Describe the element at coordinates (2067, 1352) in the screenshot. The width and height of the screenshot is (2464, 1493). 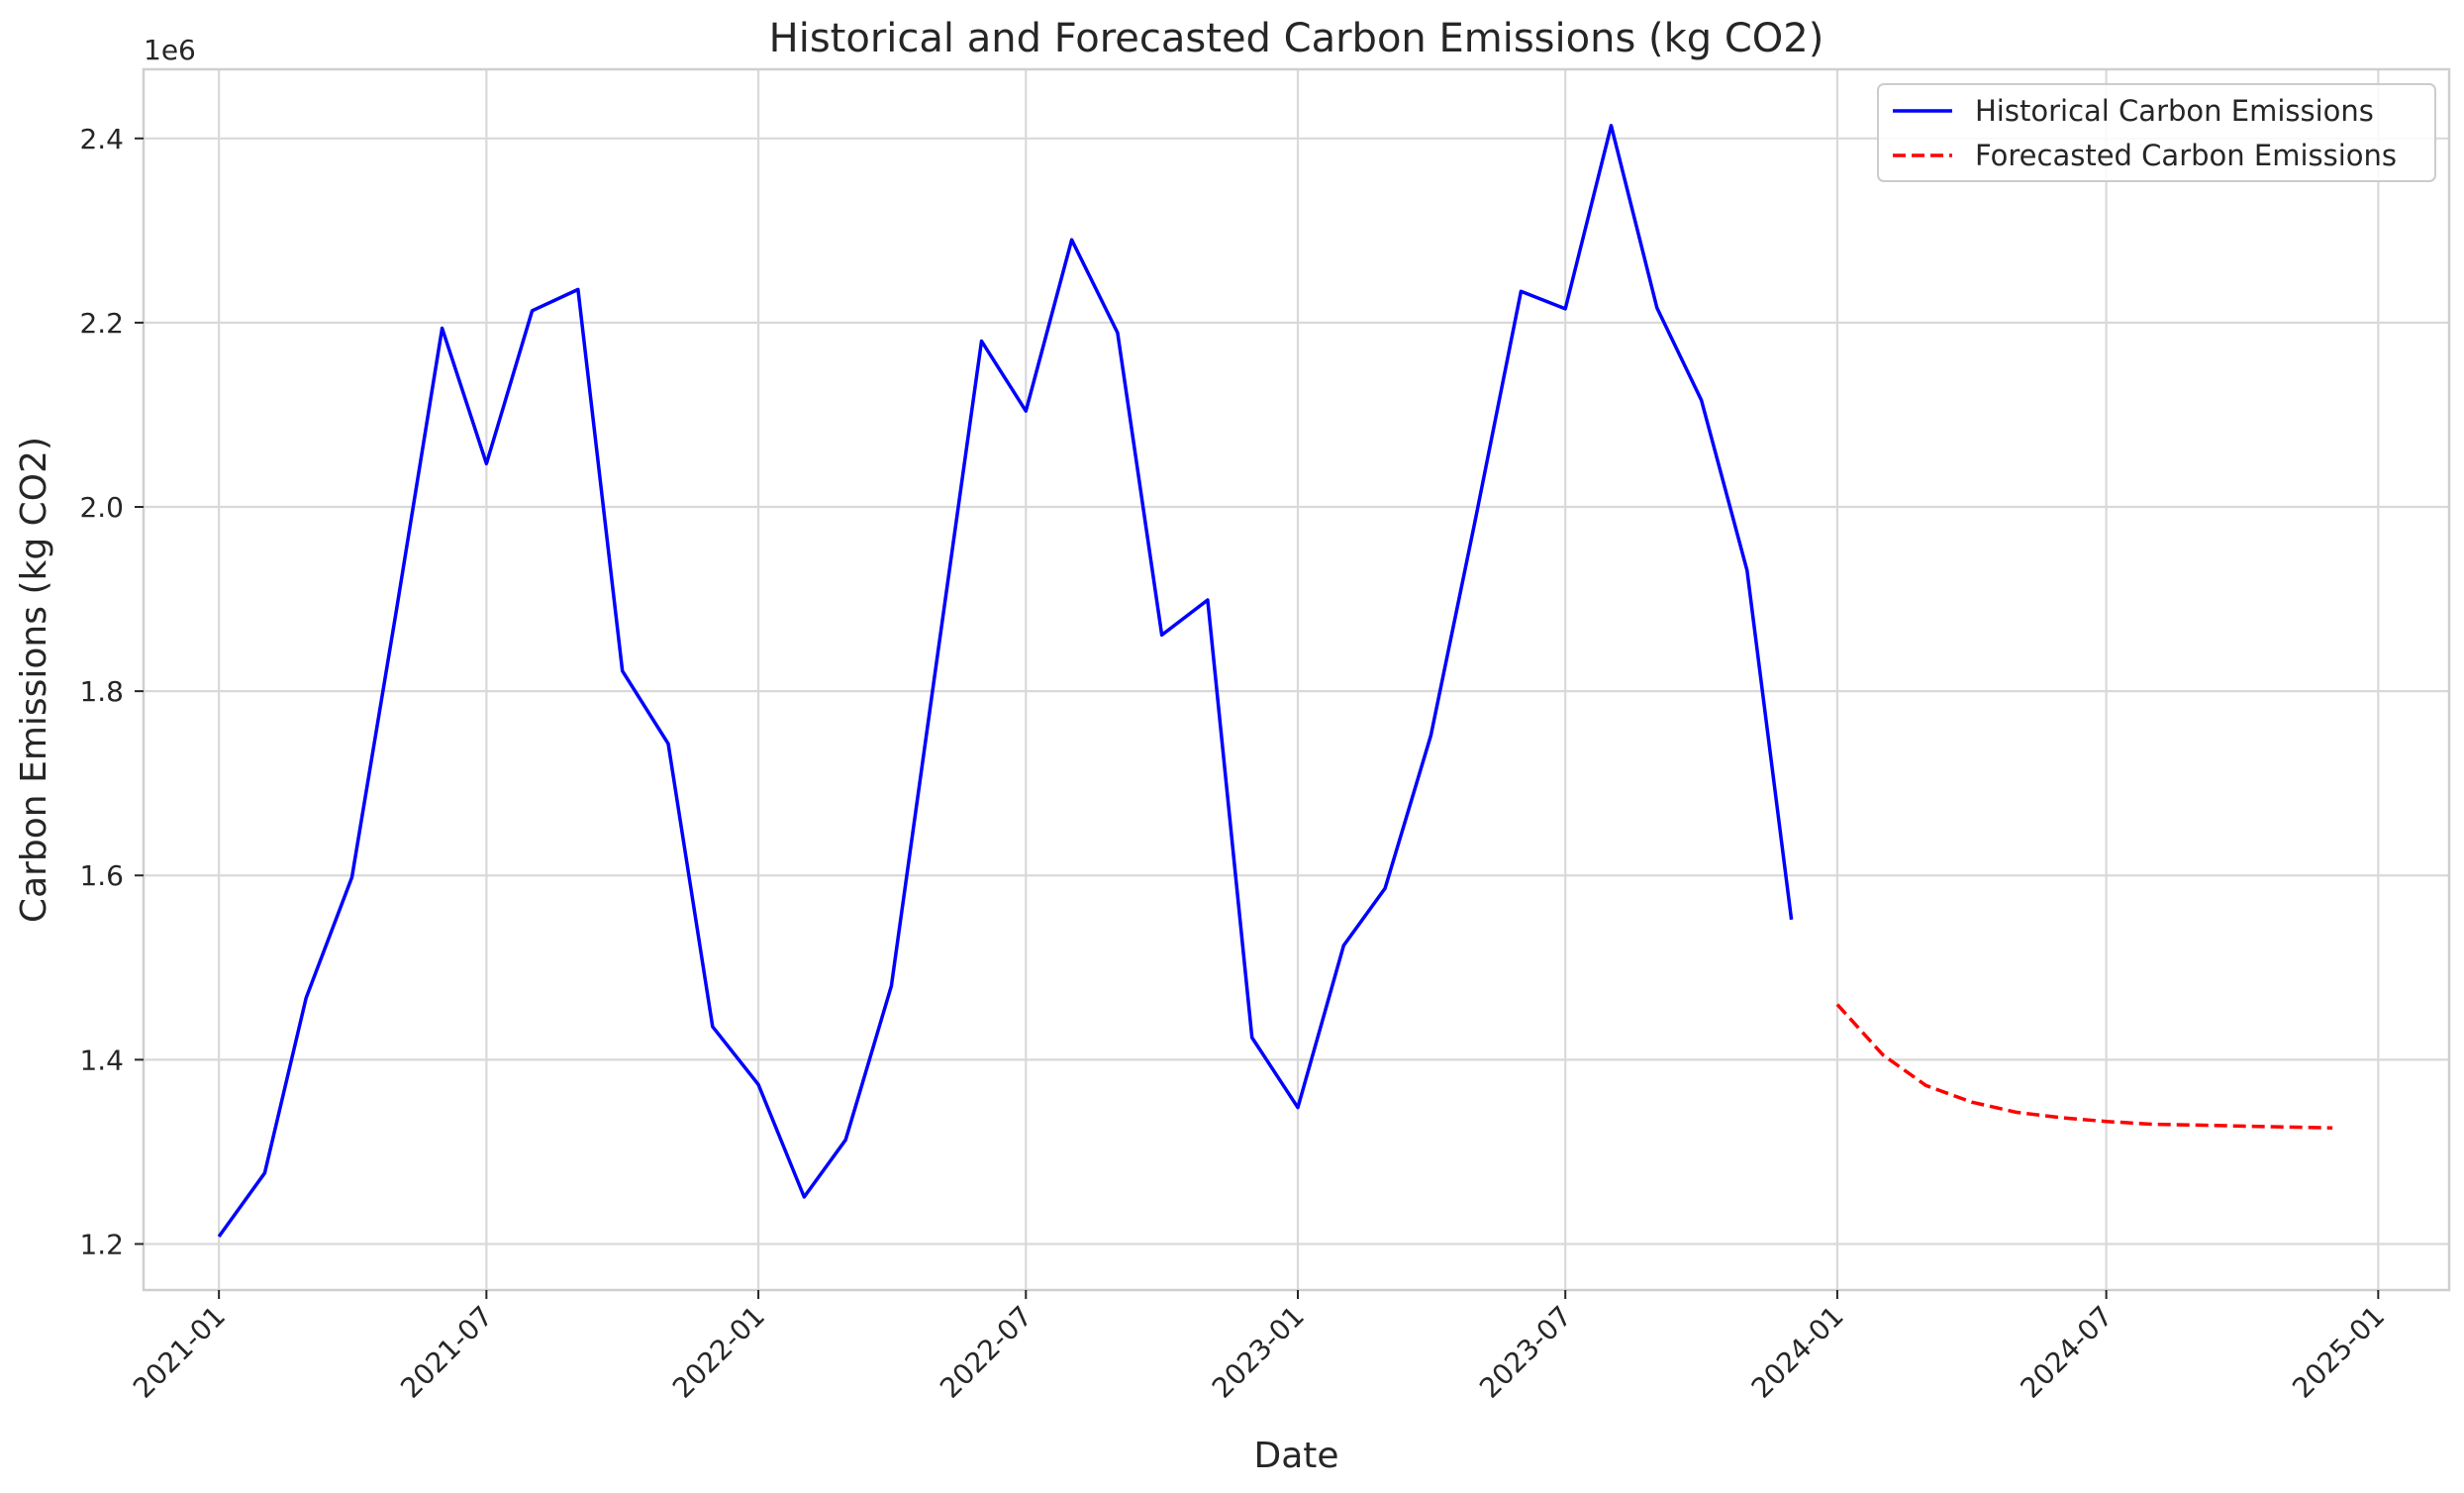
I see `x-tick-label: 2024-07` at that location.